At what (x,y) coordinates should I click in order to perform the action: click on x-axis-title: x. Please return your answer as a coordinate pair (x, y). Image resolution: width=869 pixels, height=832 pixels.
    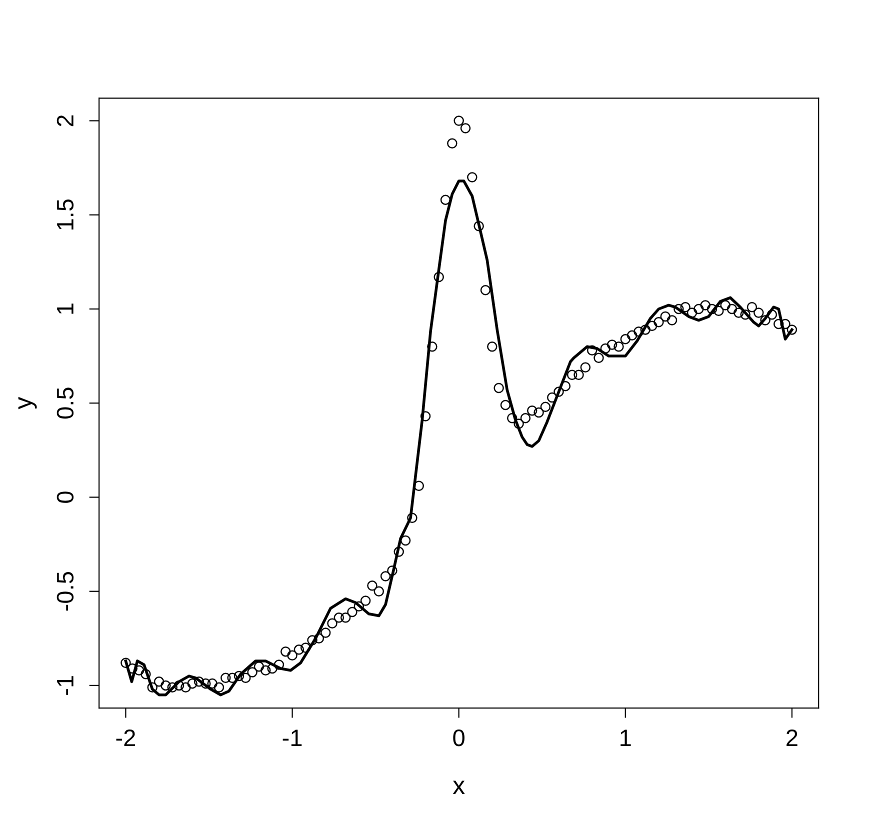
    Looking at the image, I should click on (458, 787).